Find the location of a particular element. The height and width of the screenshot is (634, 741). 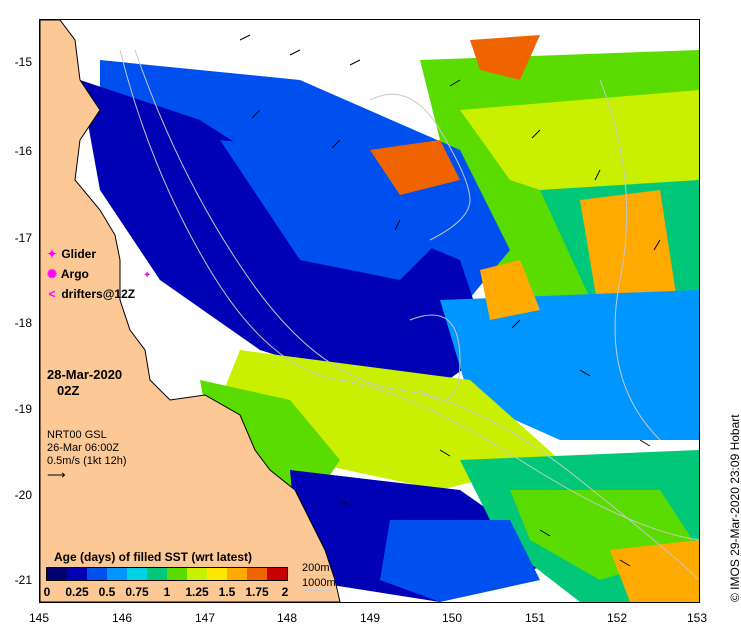

lon-tick-label: 151 is located at coordinates (535, 618).